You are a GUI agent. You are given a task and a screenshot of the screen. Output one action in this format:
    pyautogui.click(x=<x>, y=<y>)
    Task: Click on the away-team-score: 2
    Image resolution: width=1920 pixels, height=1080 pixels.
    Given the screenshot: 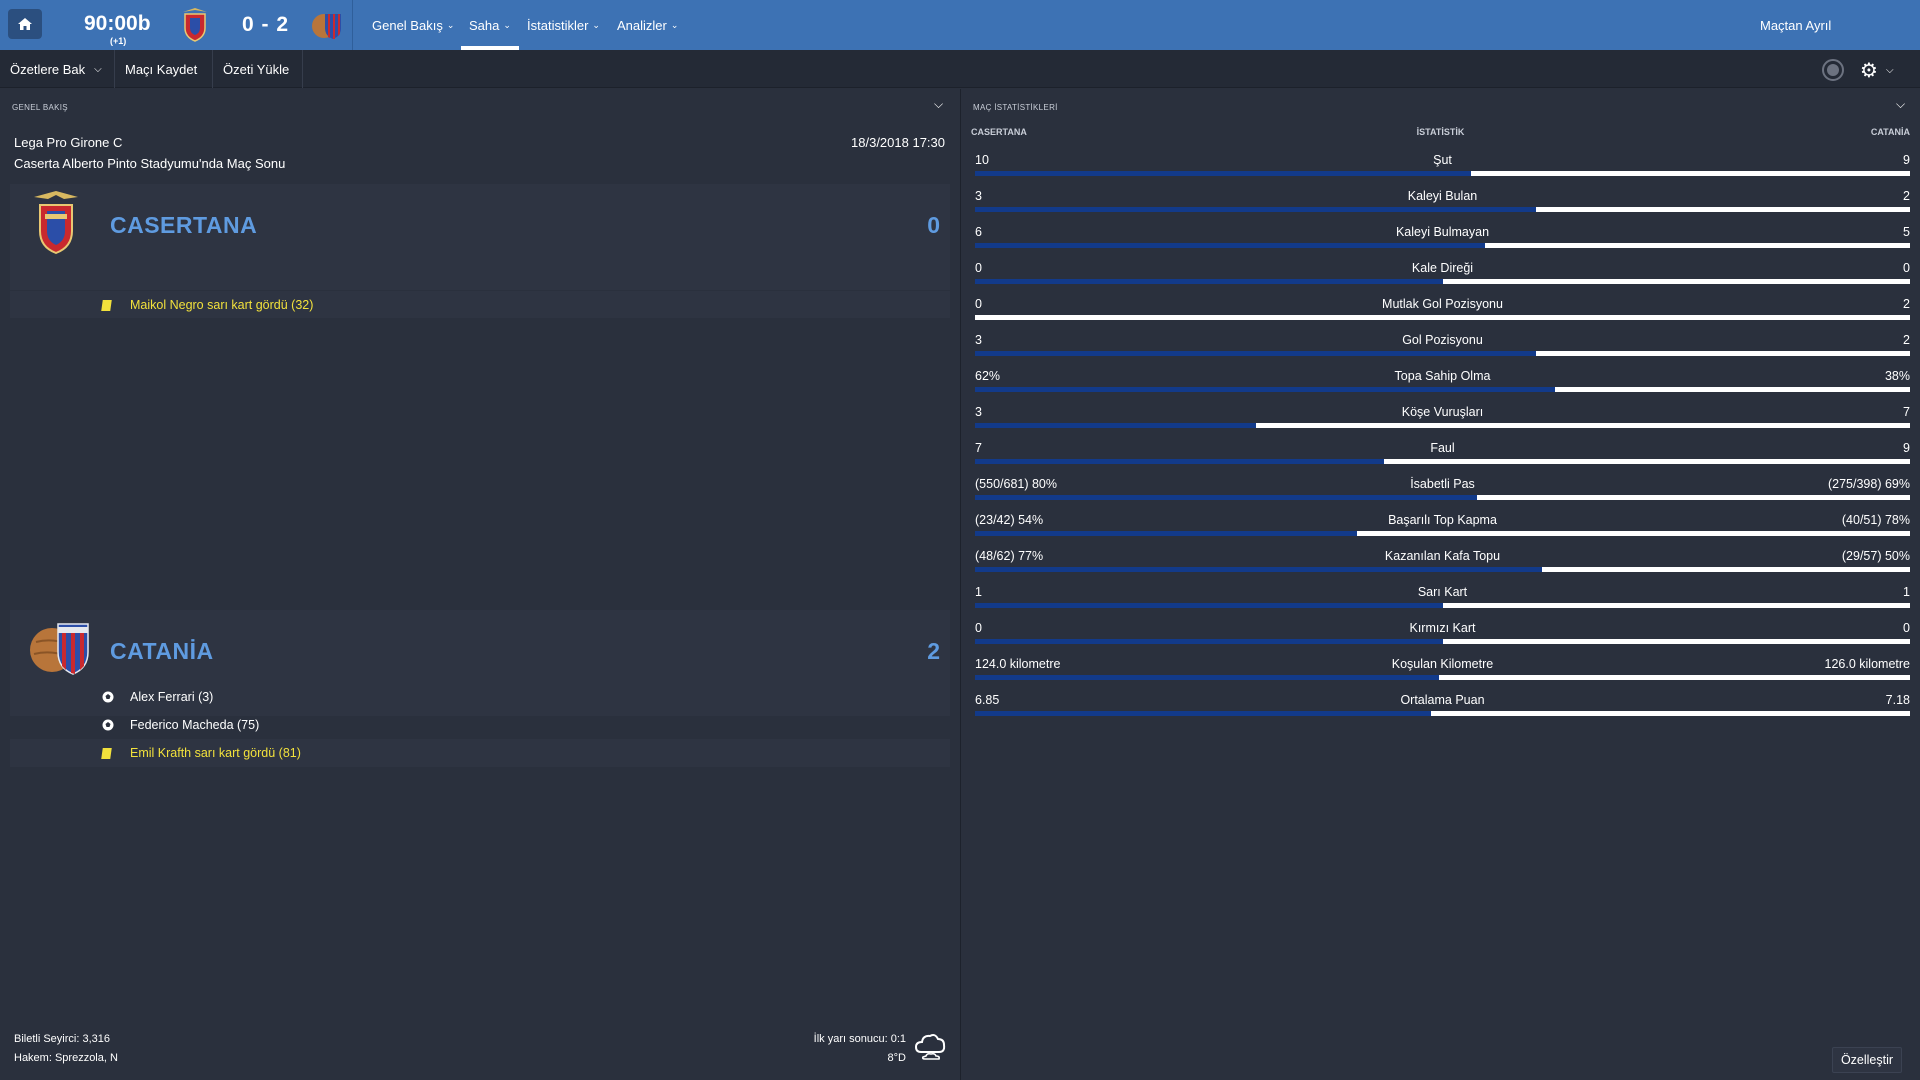 What is the action you would take?
    pyautogui.click(x=933, y=651)
    